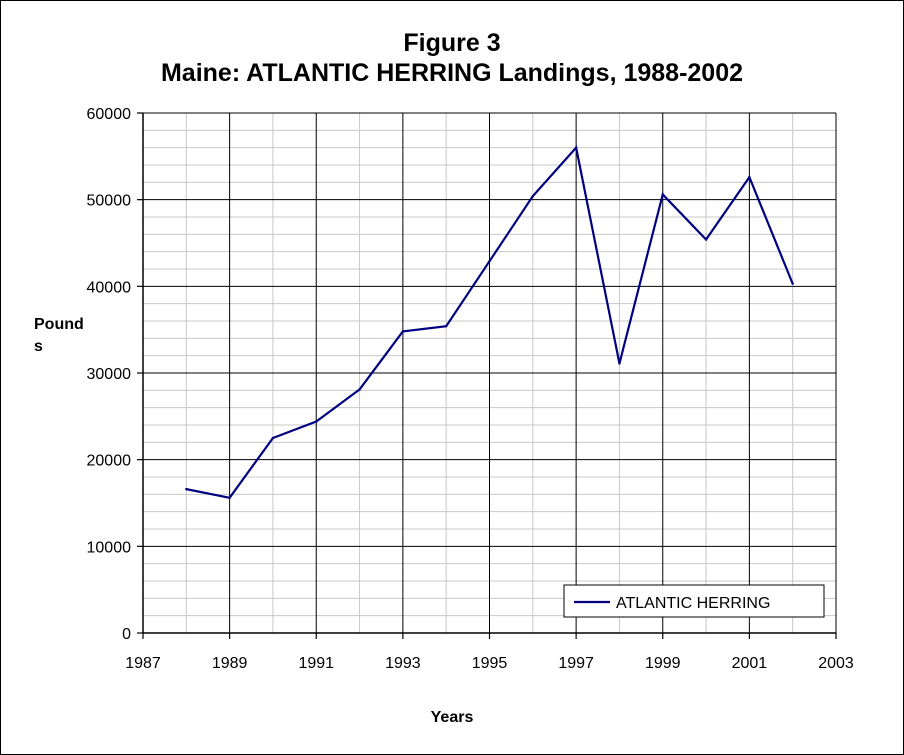  Describe the element at coordinates (126, 634) in the screenshot. I see `y-tick-label: 0` at that location.